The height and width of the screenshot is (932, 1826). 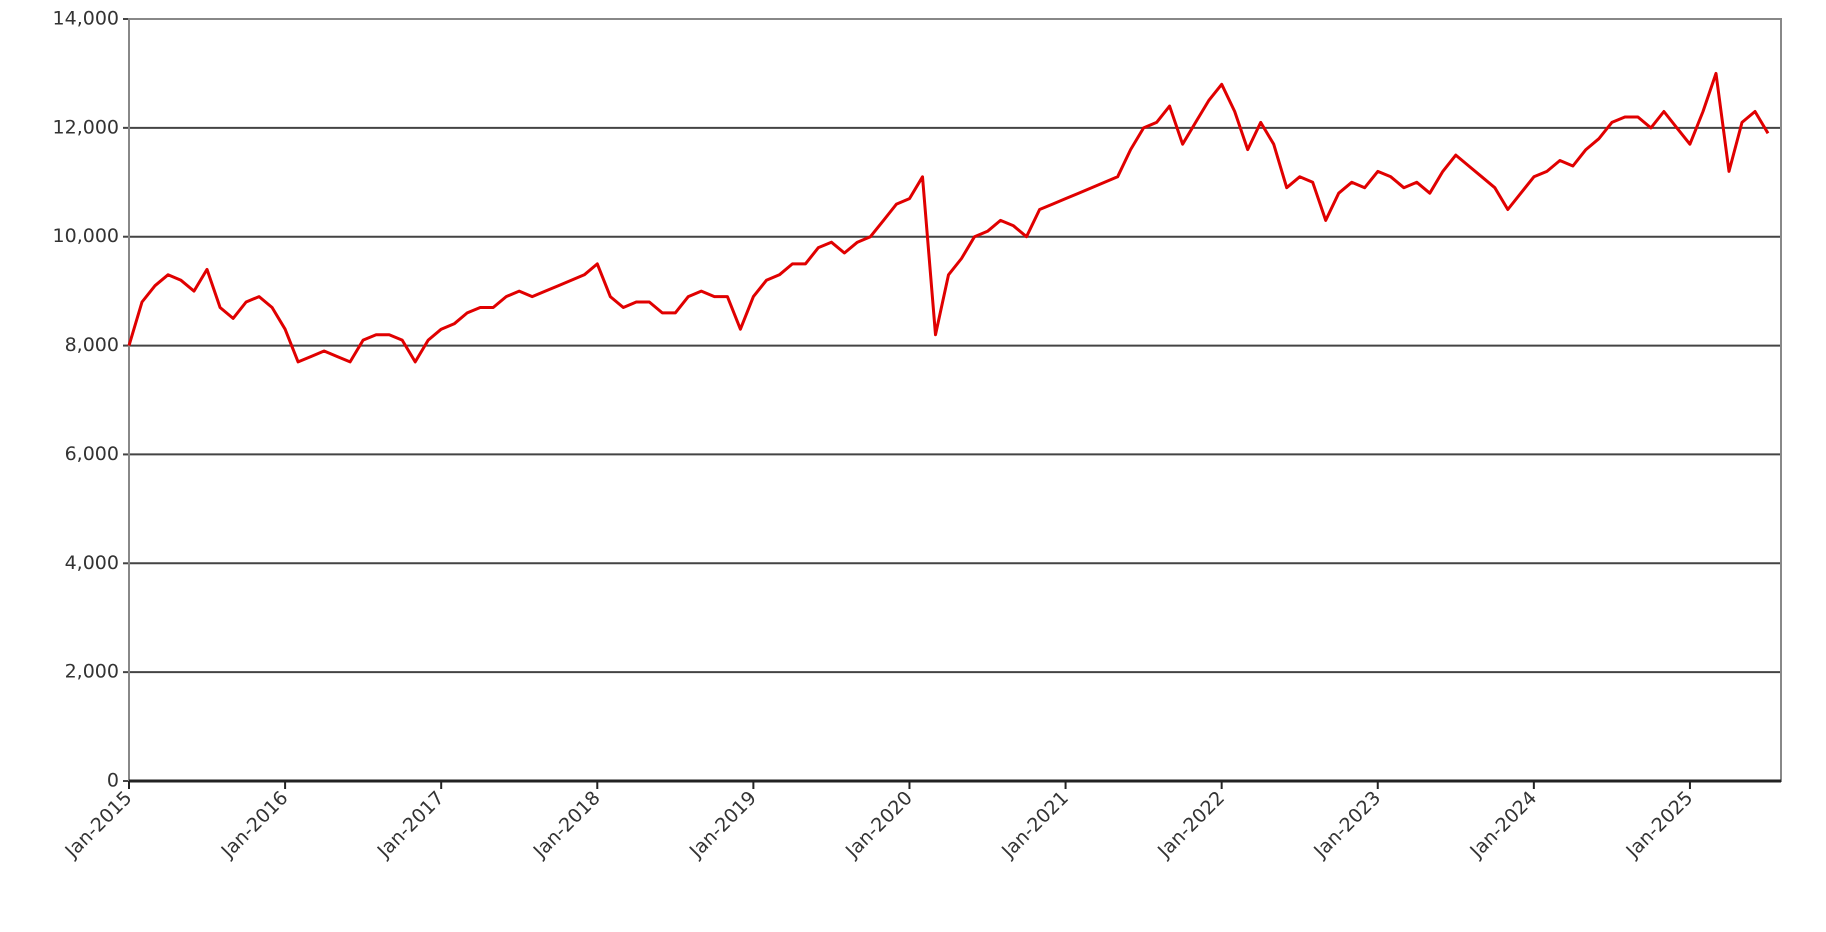 I want to click on x-tick-label: Jan-2016, so click(x=255, y=825).